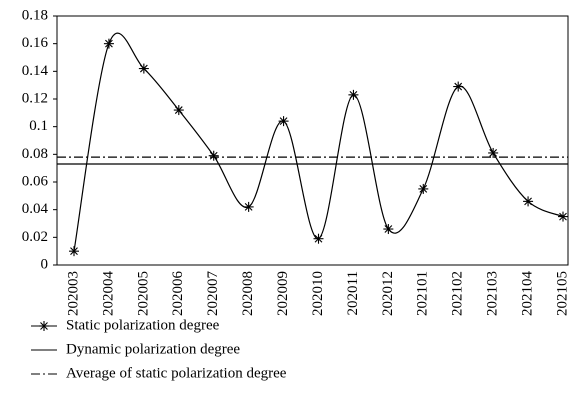 Image resolution: width=572 pixels, height=404 pixels. I want to click on x-tick-label: 202007, so click(213, 294).